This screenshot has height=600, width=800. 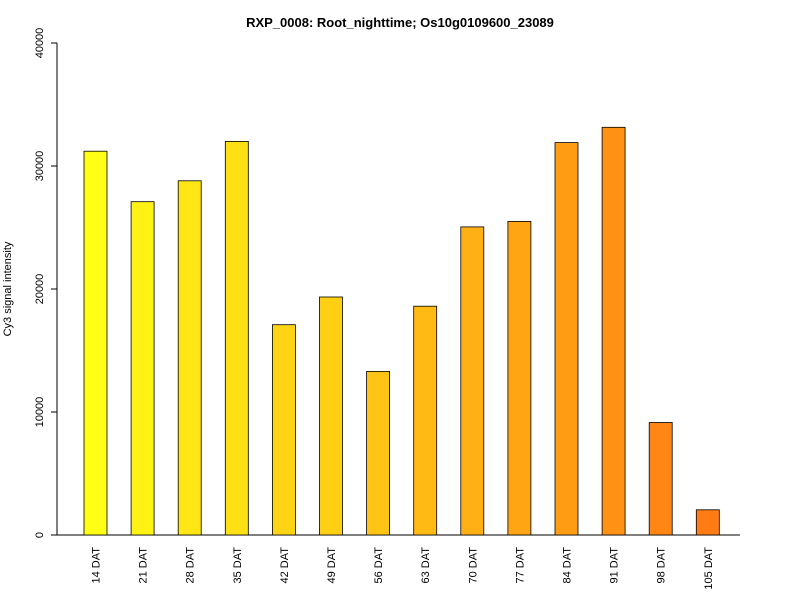 I want to click on y-axis-label: Cy3 signal intensity, so click(x=8, y=288).